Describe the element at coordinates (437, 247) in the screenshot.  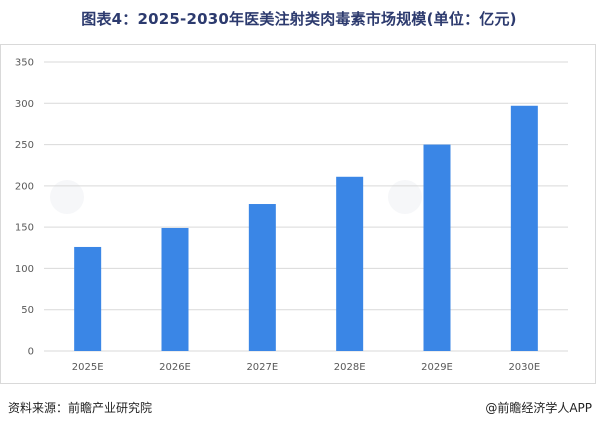
I see `bar-2029E` at that location.